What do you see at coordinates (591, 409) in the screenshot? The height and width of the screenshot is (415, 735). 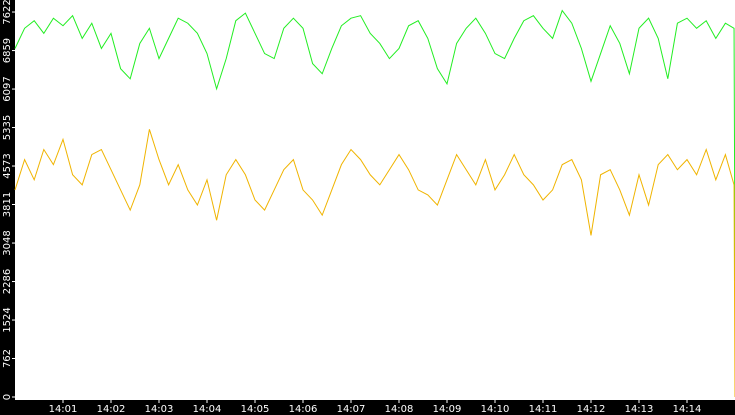 I see `x-tick-label: 14:12` at bounding box center [591, 409].